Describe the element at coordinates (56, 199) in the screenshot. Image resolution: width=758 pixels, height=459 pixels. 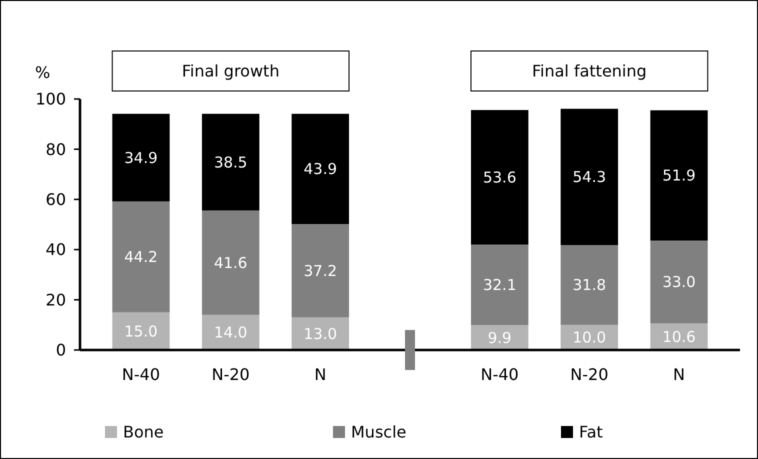
I see `y-tick-label: 60` at that location.